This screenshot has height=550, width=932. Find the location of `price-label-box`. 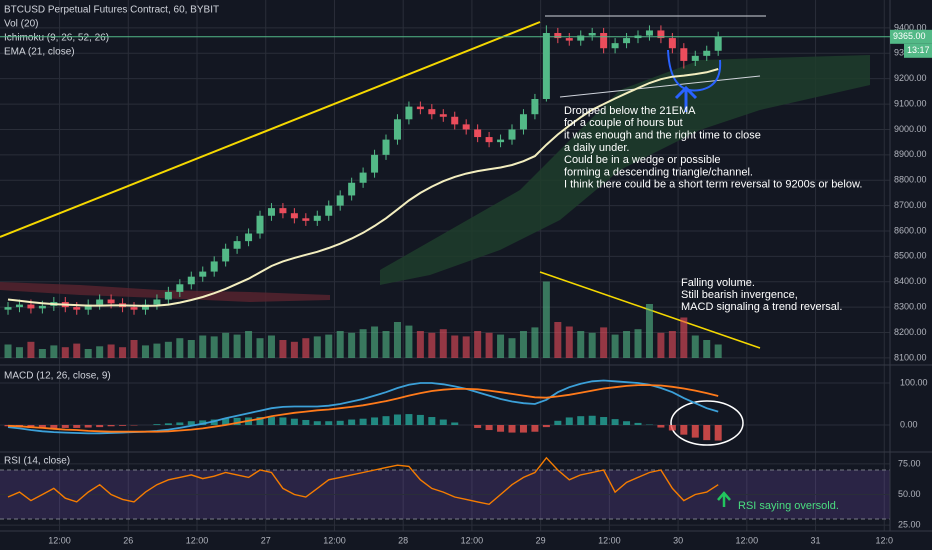

price-label-box is located at coordinates (911, 36).